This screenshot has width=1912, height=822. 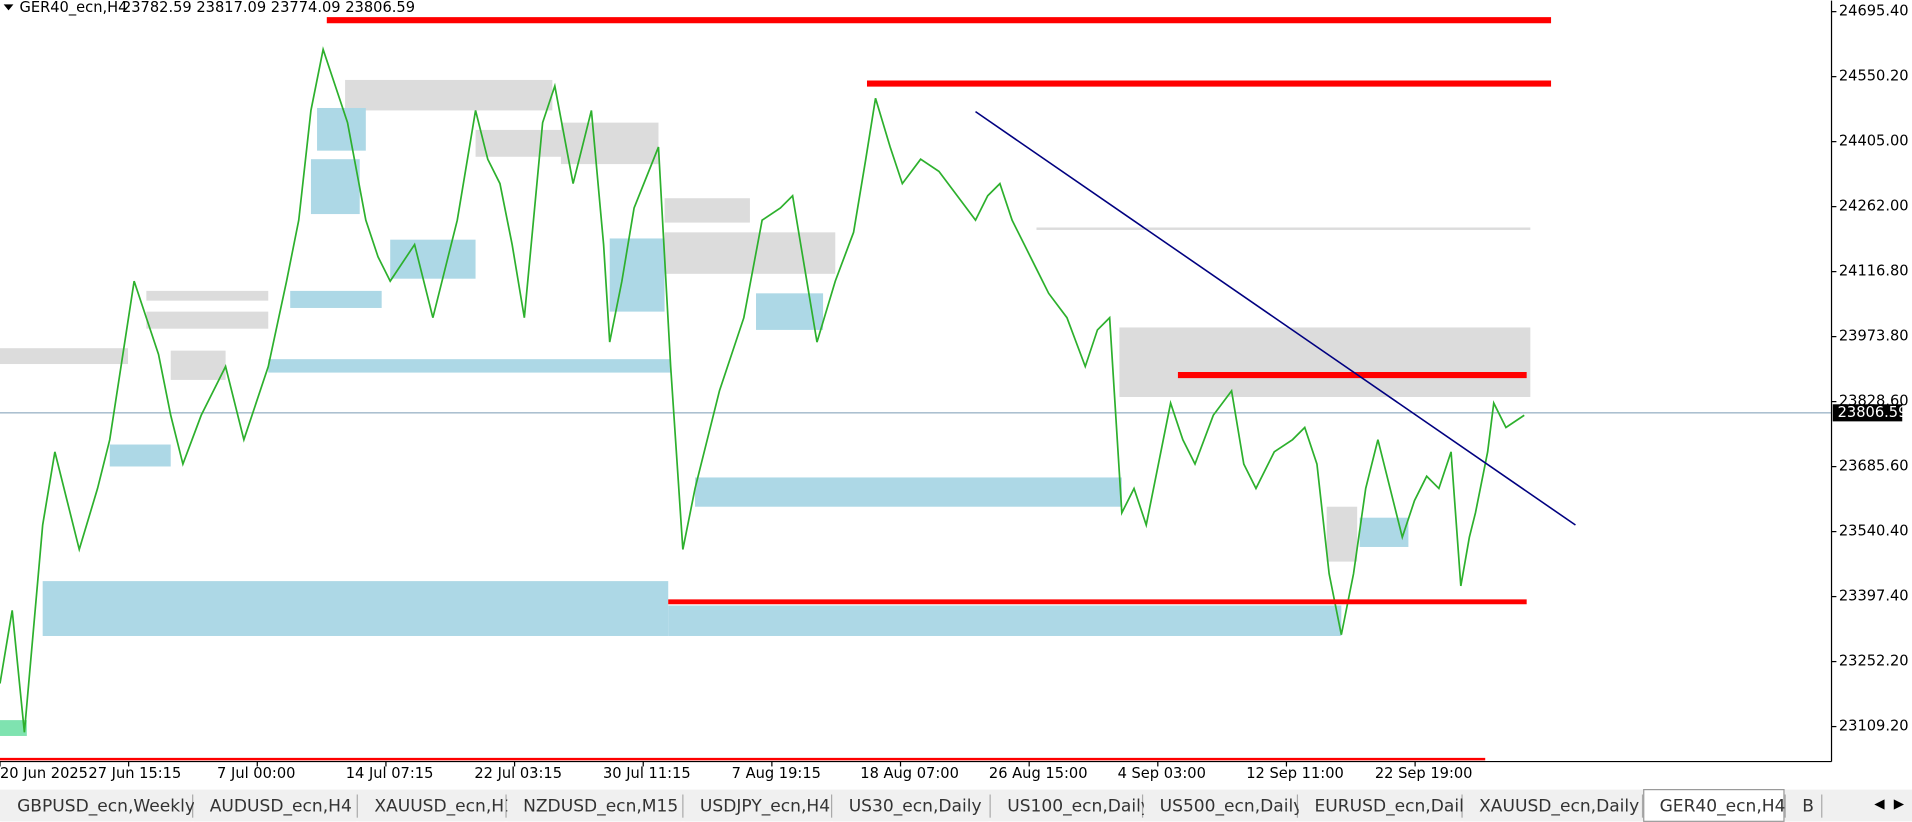 What do you see at coordinates (600, 807) in the screenshot?
I see `tab-label: NZDUSD_ecn,M15` at bounding box center [600, 807].